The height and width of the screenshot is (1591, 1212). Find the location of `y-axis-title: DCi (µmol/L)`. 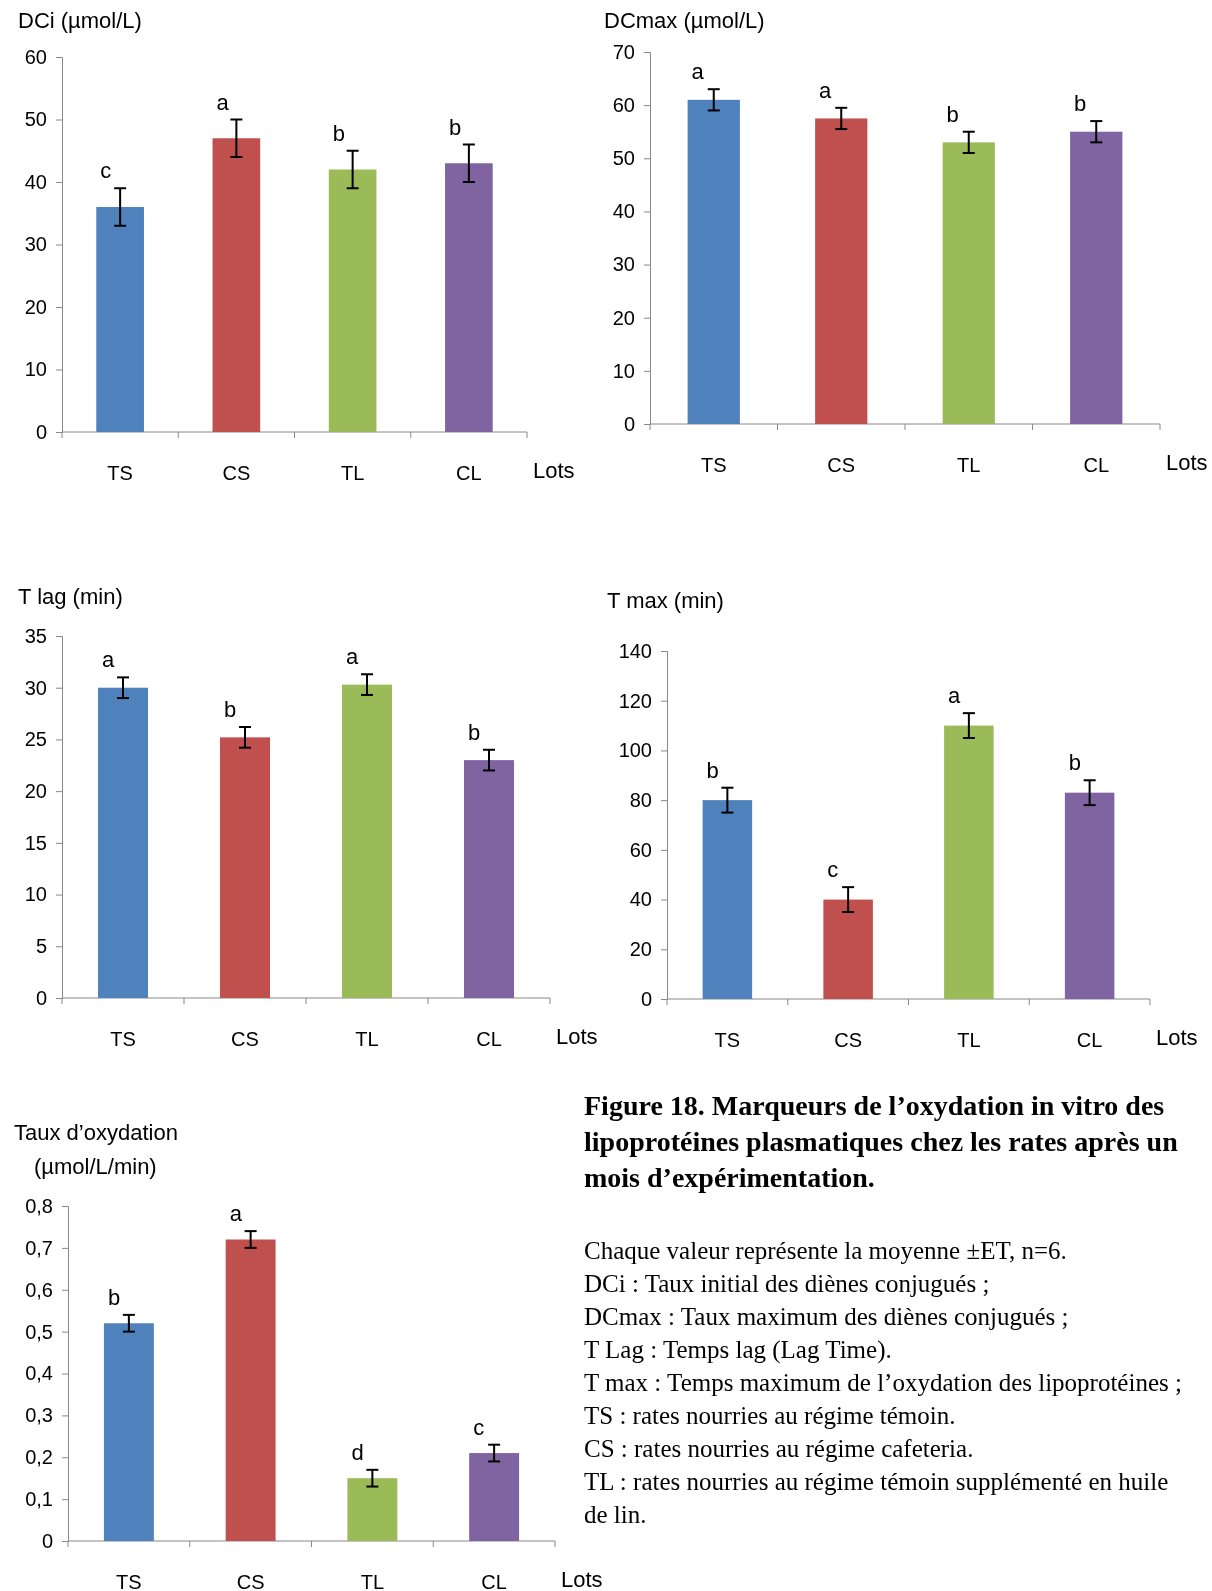

y-axis-title: DCi (µmol/L) is located at coordinates (80, 20).